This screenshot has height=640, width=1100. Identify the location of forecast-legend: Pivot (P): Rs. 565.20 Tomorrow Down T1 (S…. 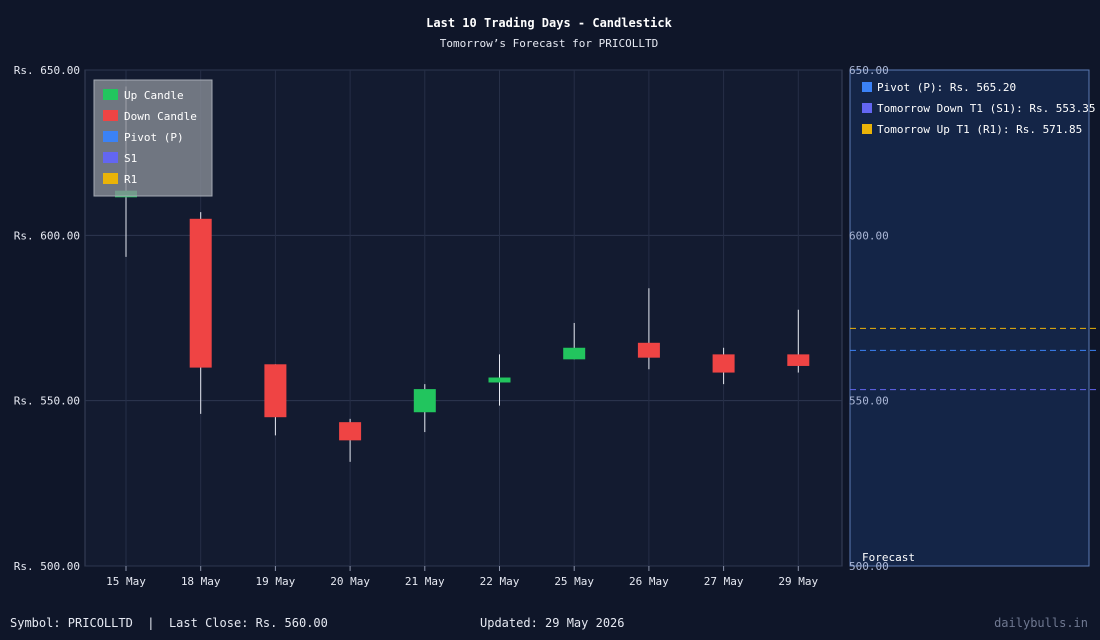
(979, 108).